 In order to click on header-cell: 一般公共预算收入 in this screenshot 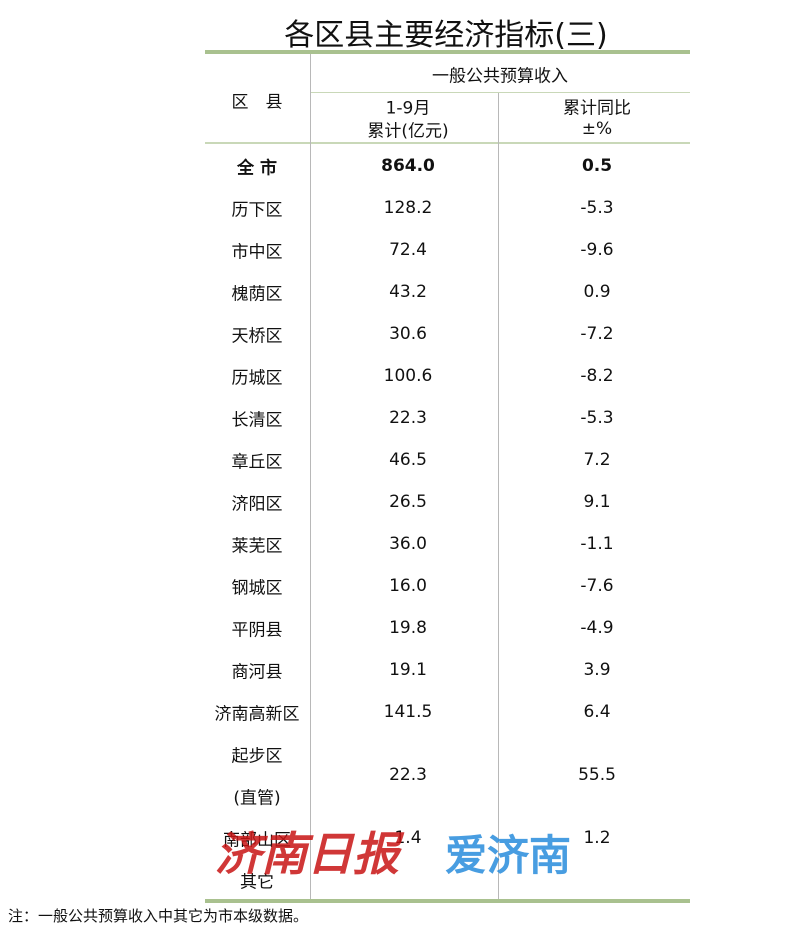, I will do `click(500, 76)`.